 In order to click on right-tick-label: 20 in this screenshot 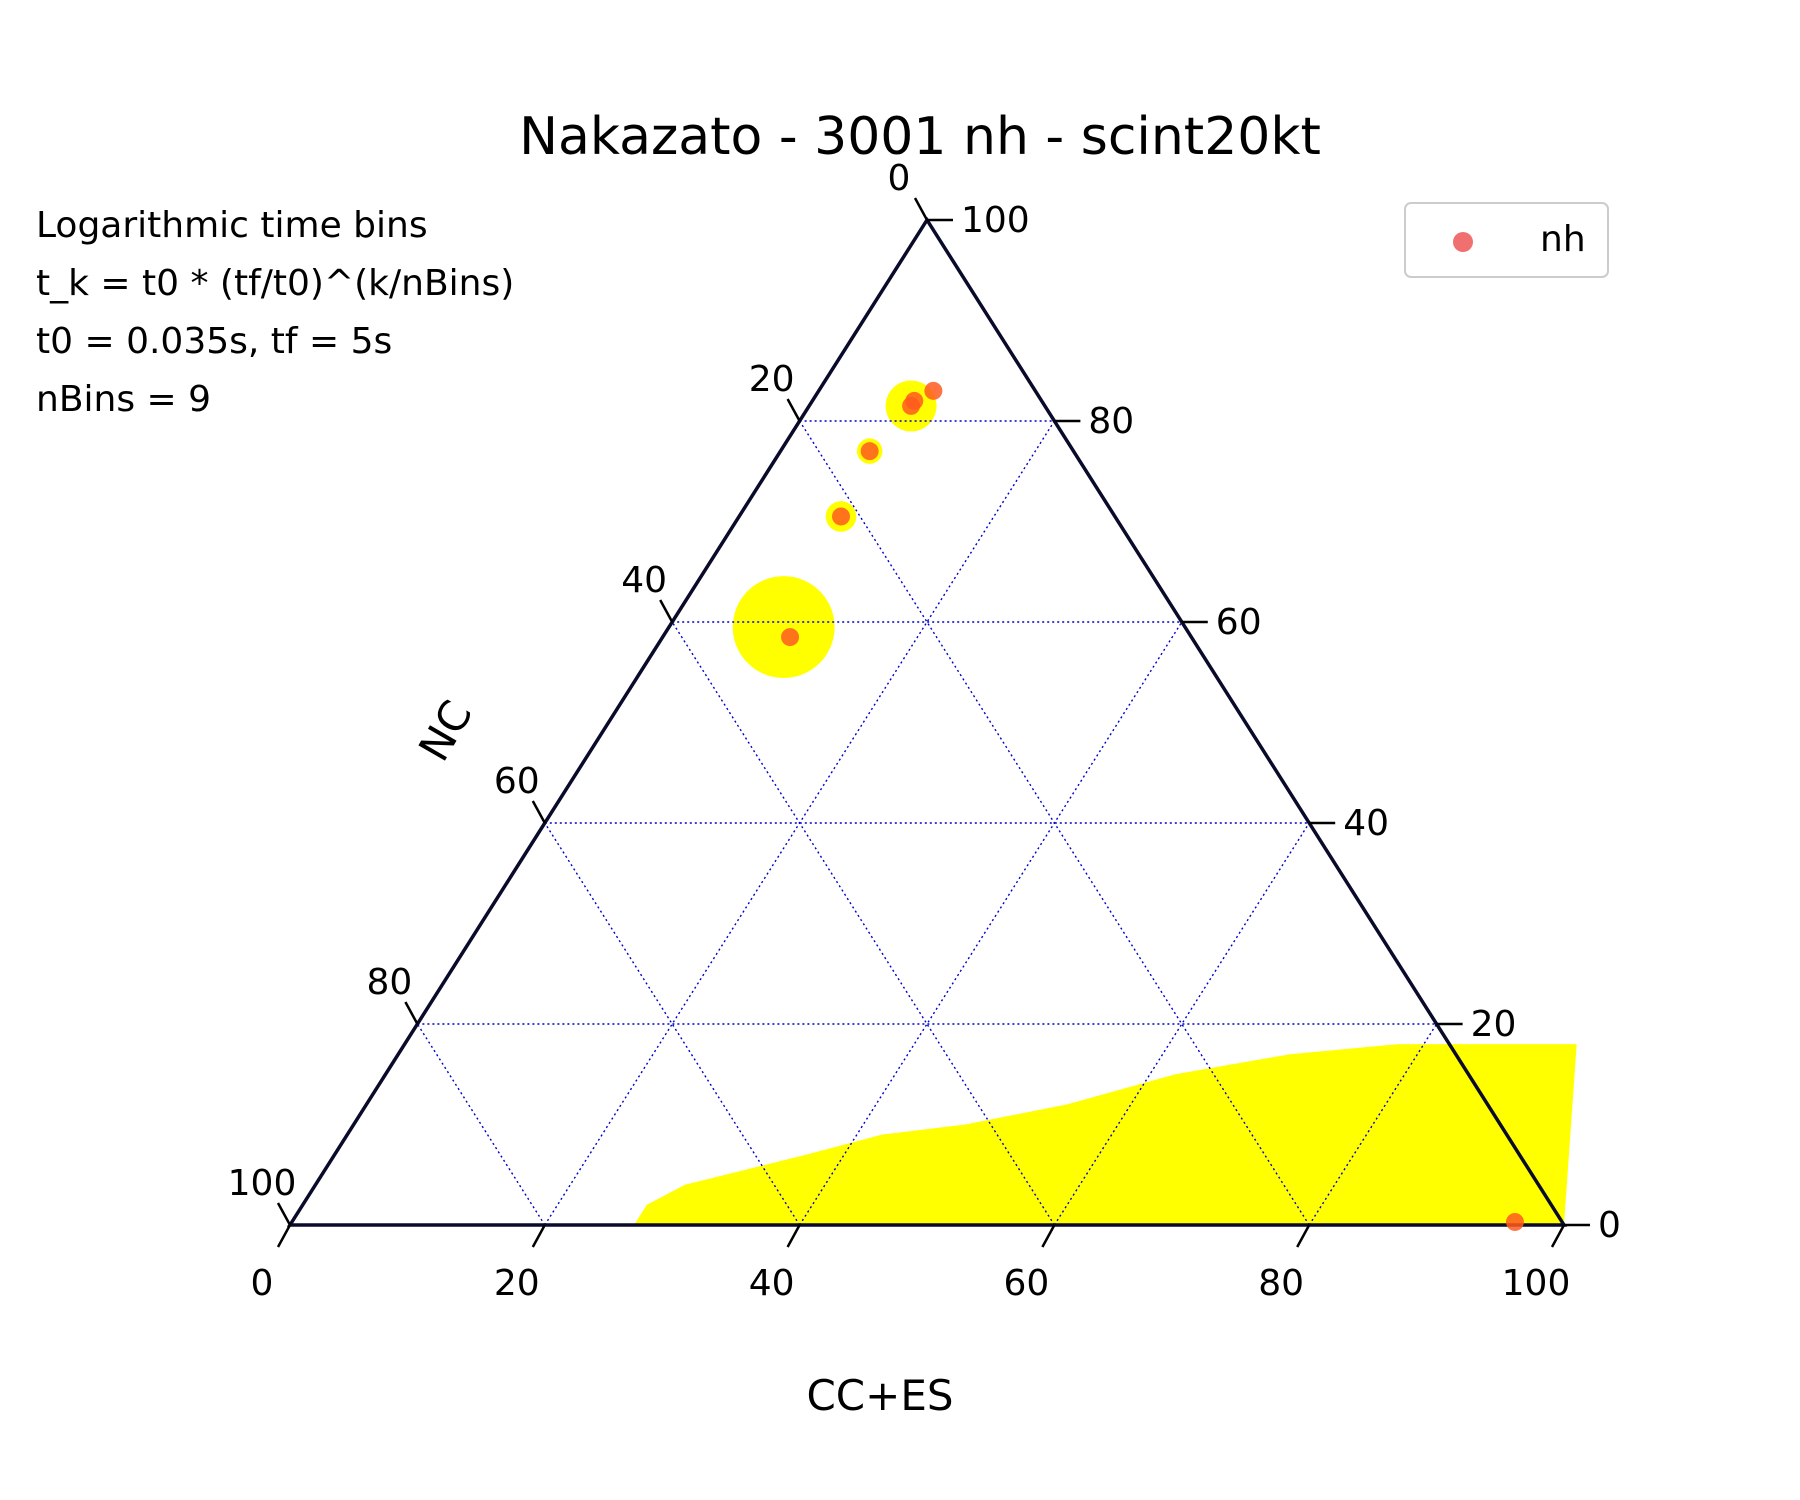, I will do `click(1494, 1024)`.